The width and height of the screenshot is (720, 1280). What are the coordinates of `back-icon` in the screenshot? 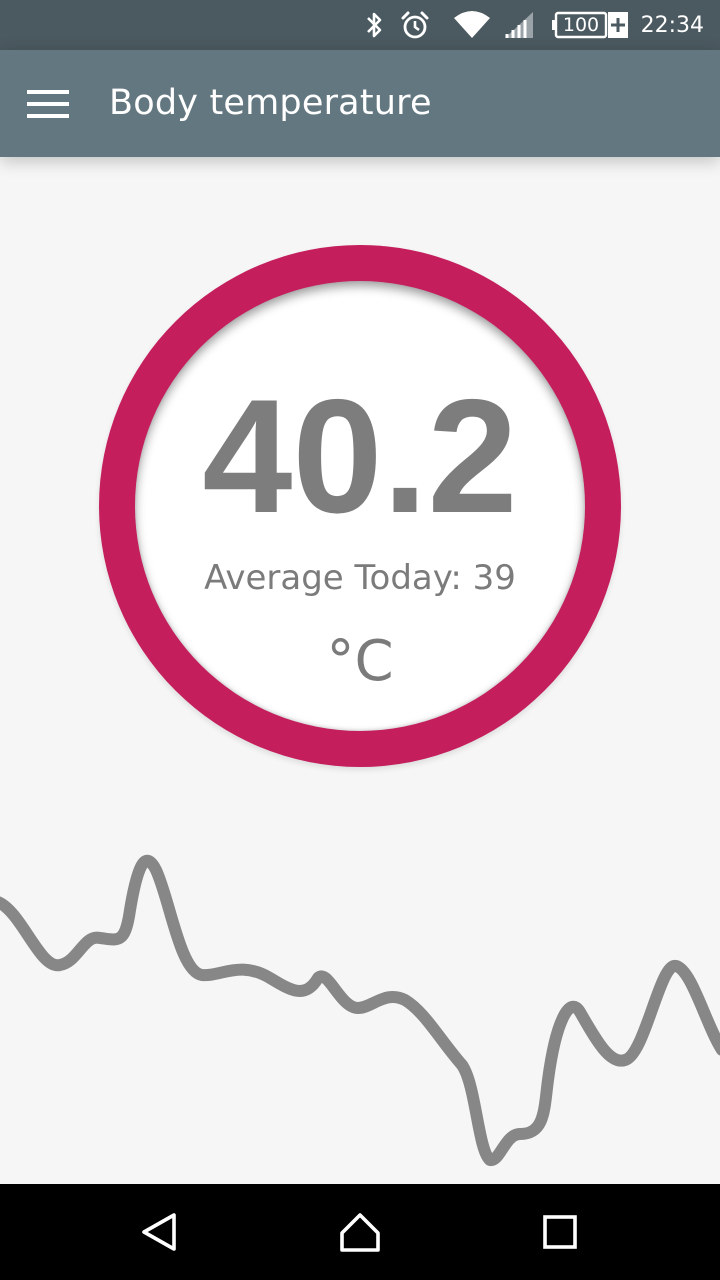 It's located at (159, 1232).